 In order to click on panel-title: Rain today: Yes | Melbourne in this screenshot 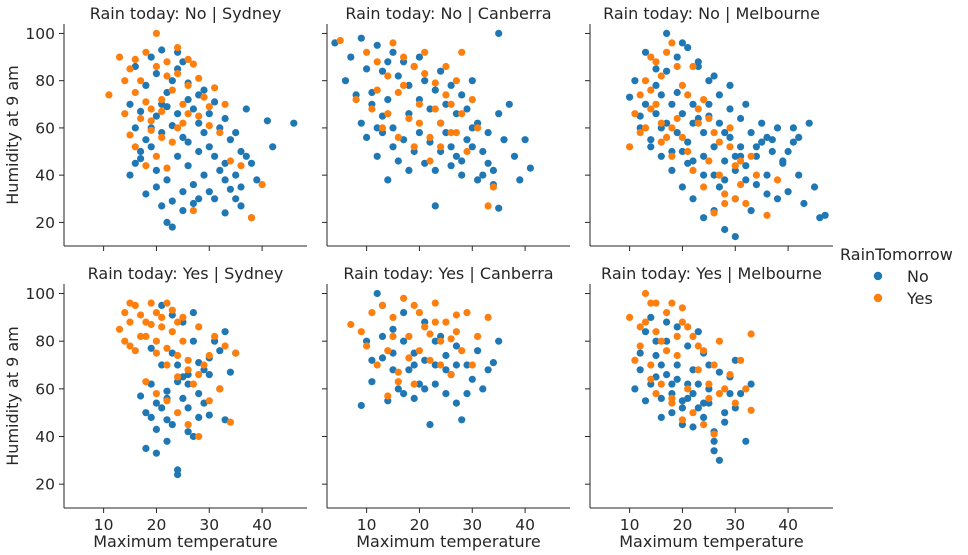, I will do `click(711, 273)`.